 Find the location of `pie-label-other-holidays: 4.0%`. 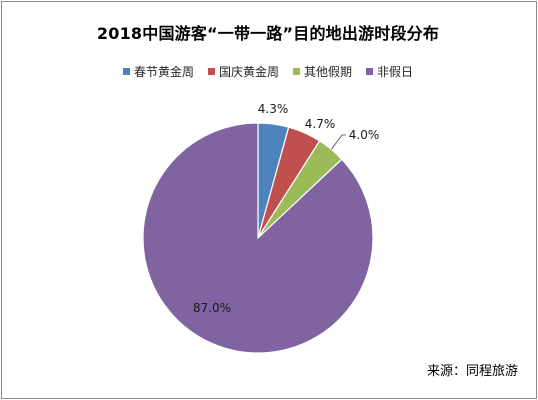

pie-label-other-holidays: 4.0% is located at coordinates (364, 135).